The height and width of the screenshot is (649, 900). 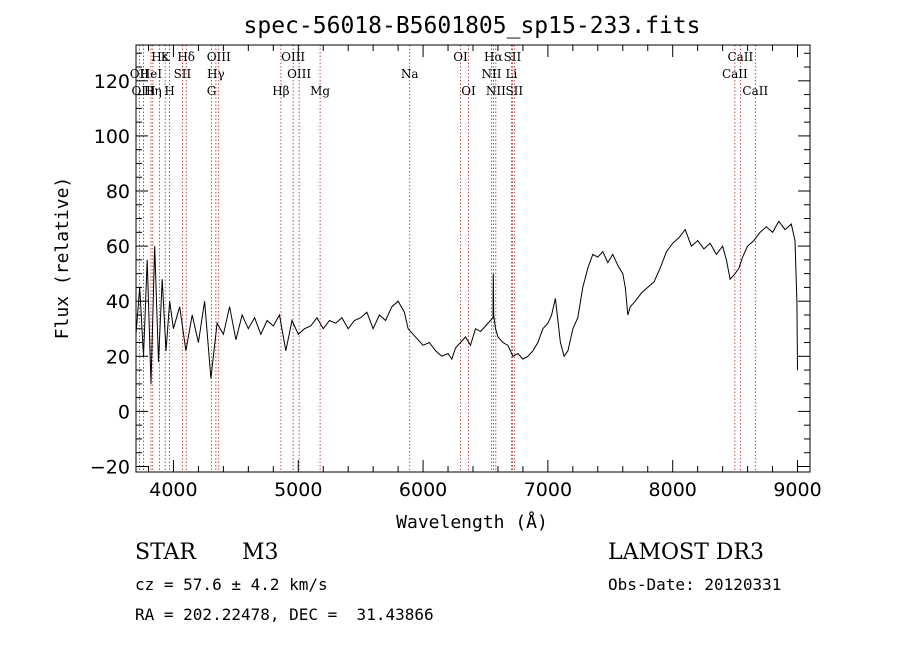 I want to click on x-tick-labels: 4000 5000 6000 7000 8000 9000, so click(x=485, y=490).